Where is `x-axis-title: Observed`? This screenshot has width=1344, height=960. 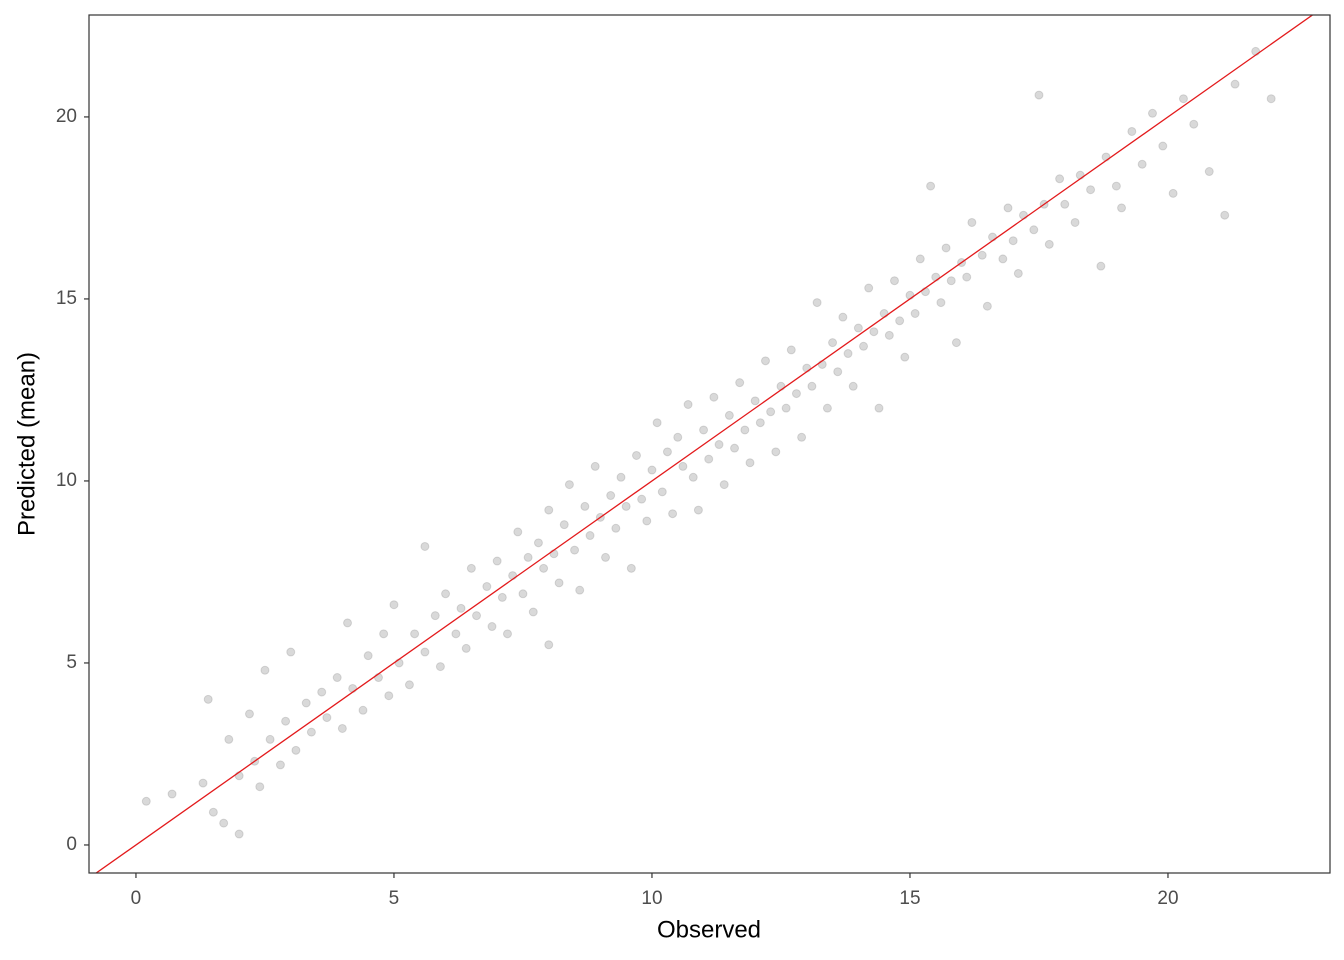
x-axis-title: Observed is located at coordinates (709, 929).